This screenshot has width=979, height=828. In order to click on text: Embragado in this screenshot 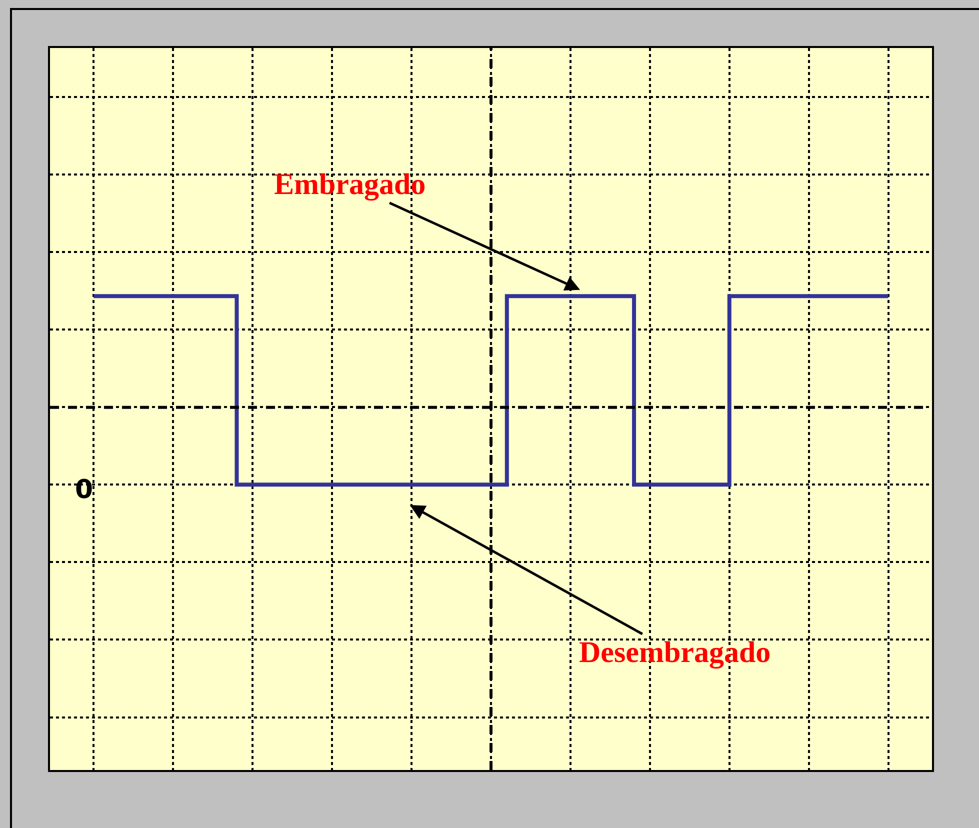, I will do `click(350, 184)`.